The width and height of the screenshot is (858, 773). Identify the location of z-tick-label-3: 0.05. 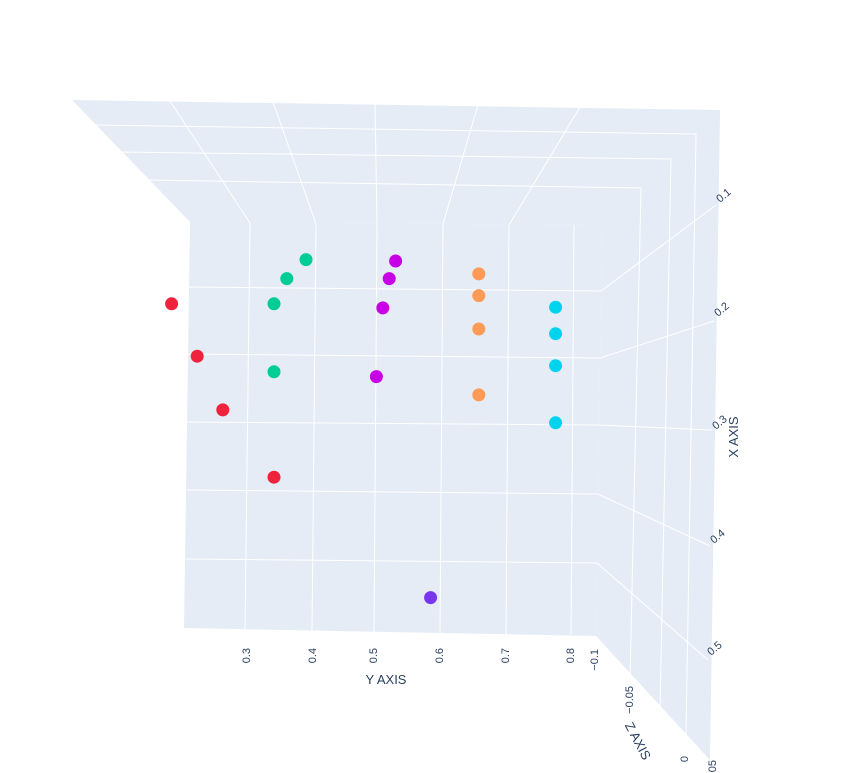
(713, 766).